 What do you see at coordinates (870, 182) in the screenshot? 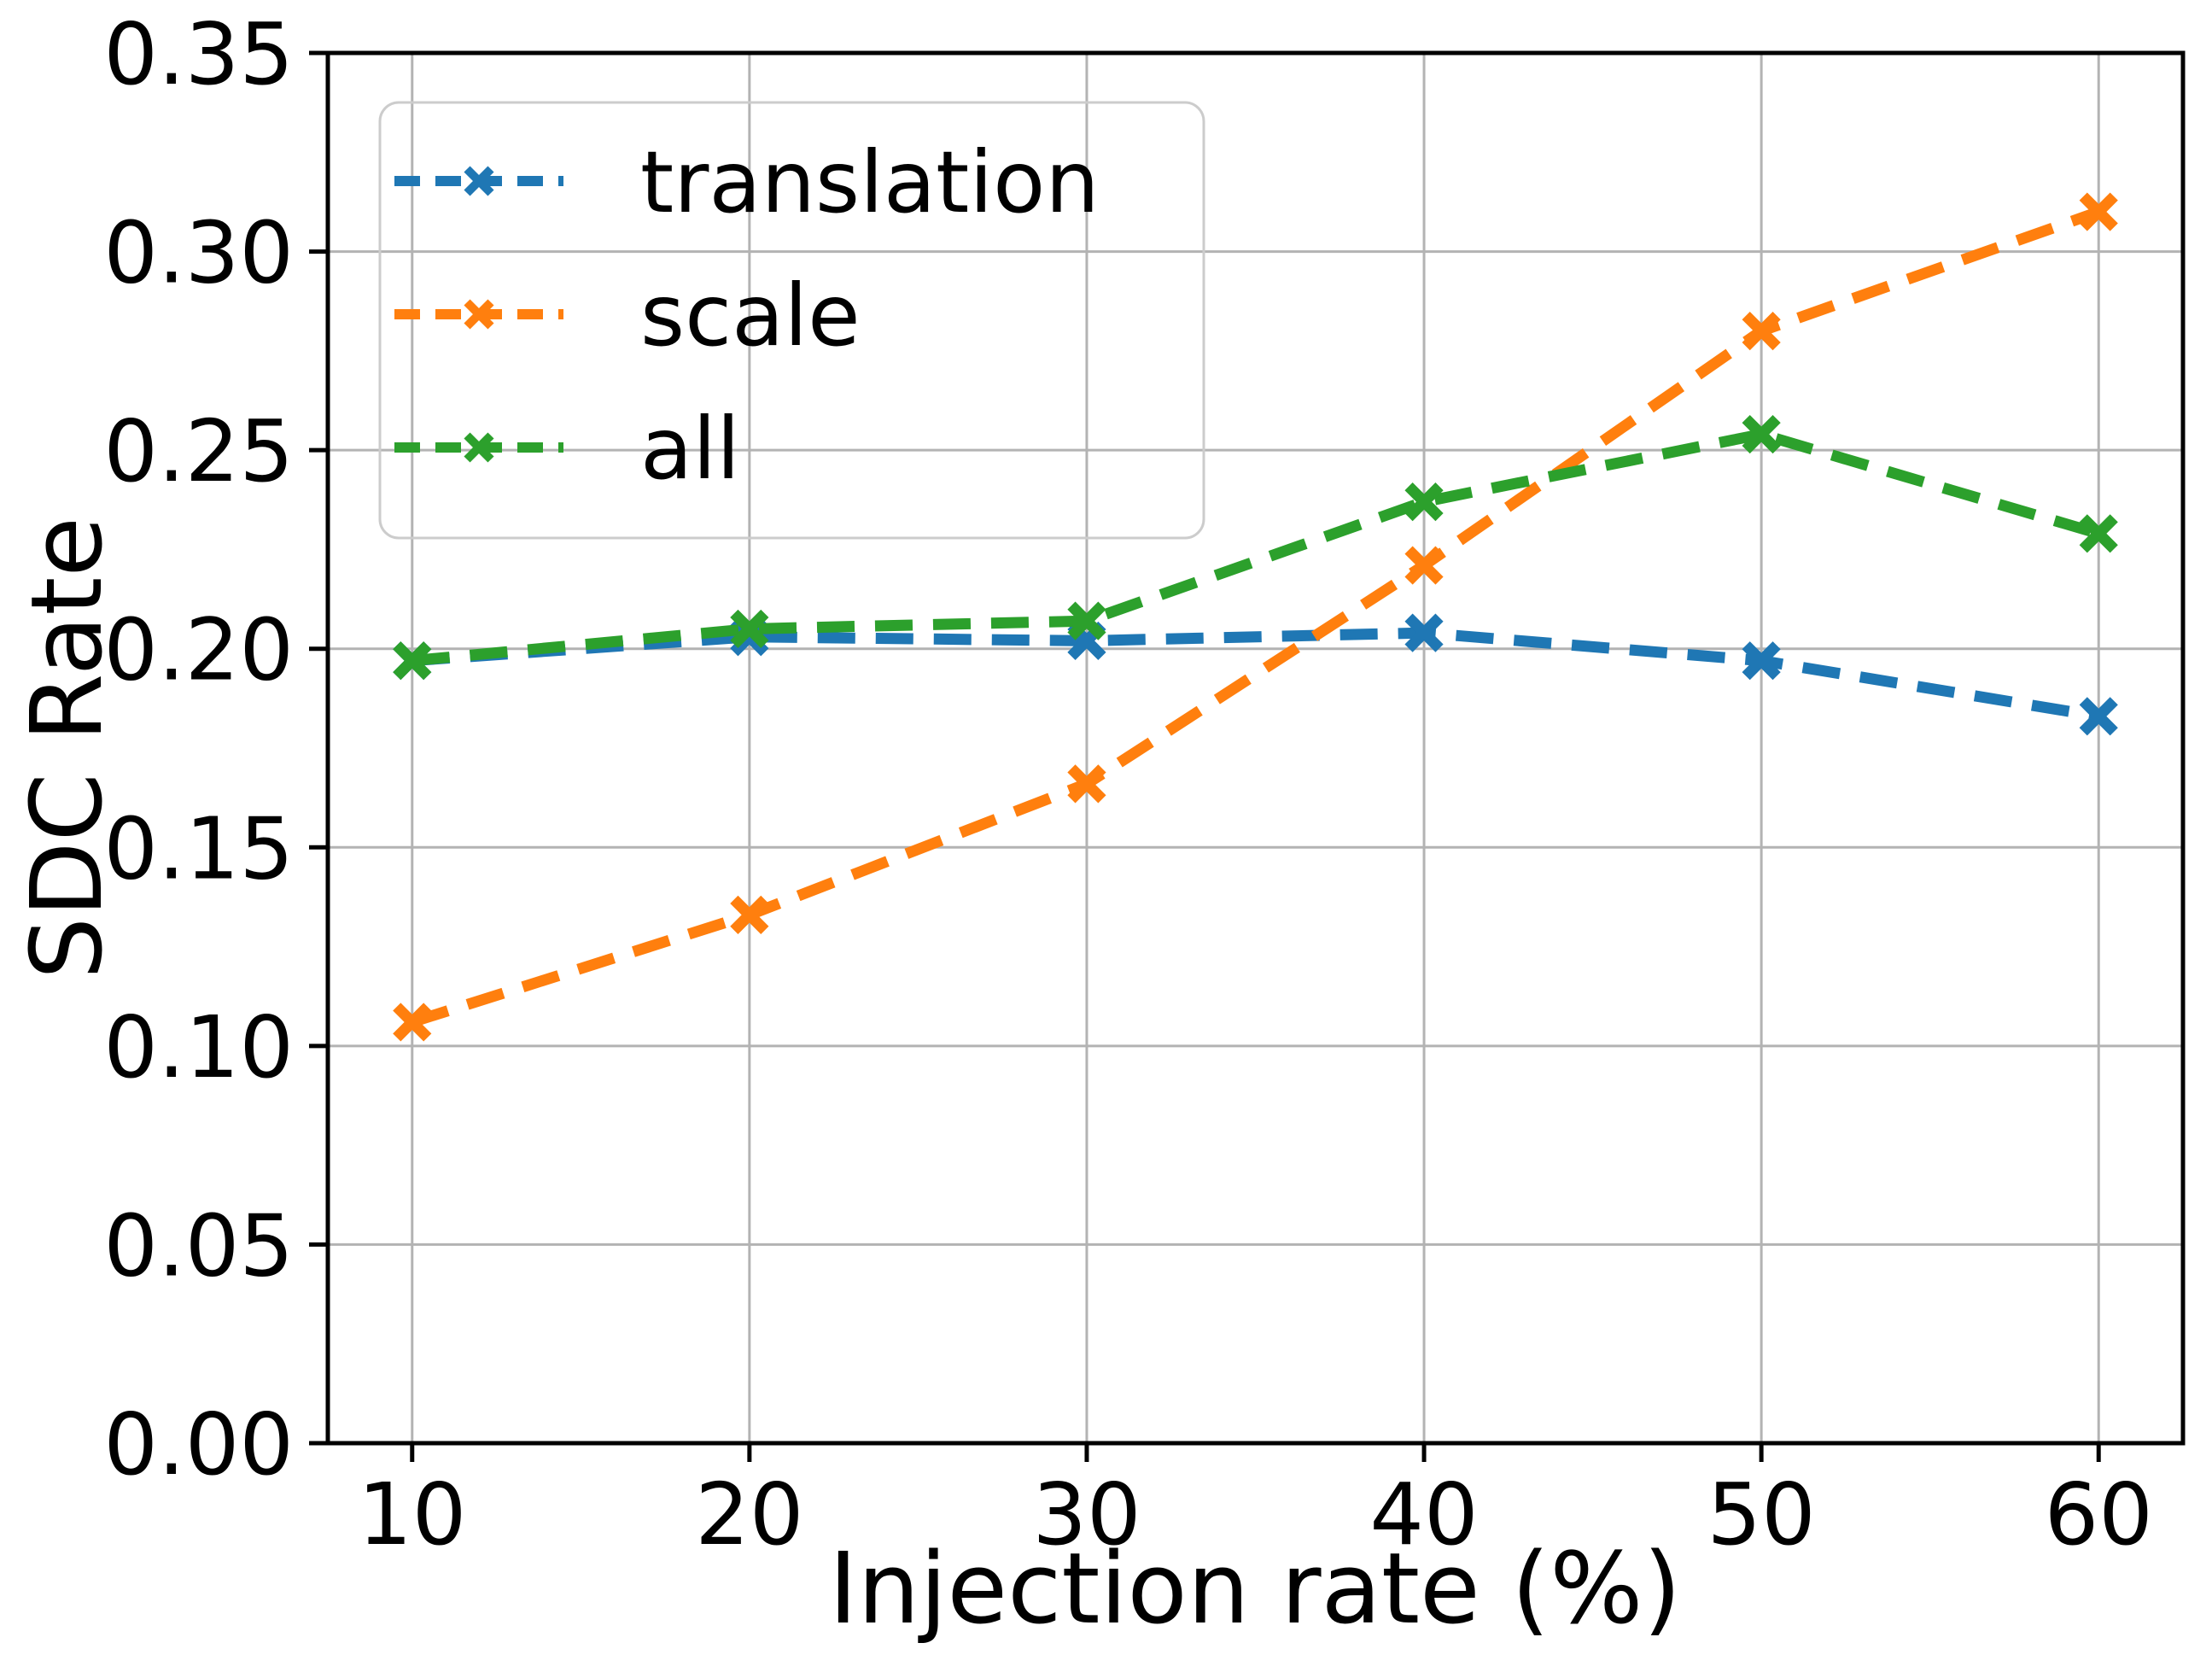
I see `legend-label: translation` at bounding box center [870, 182].